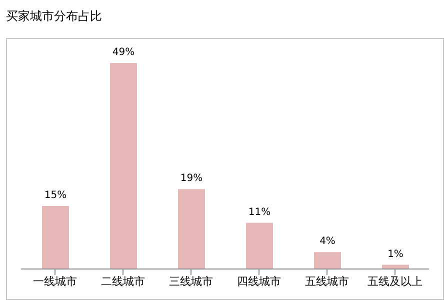  Describe the element at coordinates (55, 195) in the screenshot. I see `data-label: 15%` at that location.